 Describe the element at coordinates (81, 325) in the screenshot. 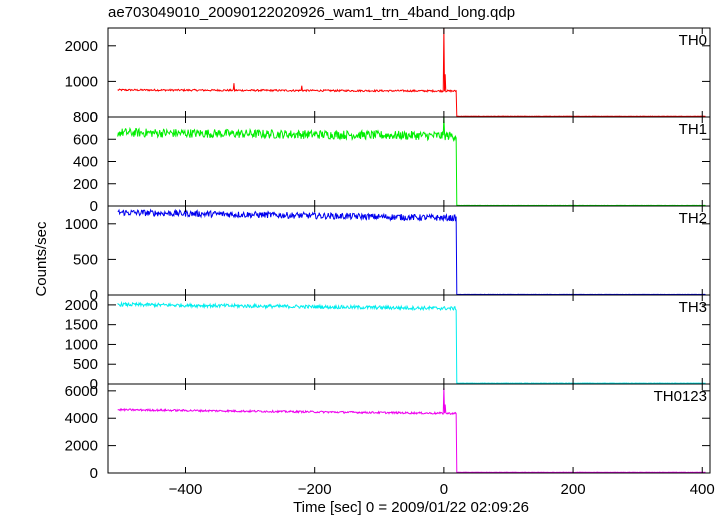

I see `y-tick-label: 1500` at that location.